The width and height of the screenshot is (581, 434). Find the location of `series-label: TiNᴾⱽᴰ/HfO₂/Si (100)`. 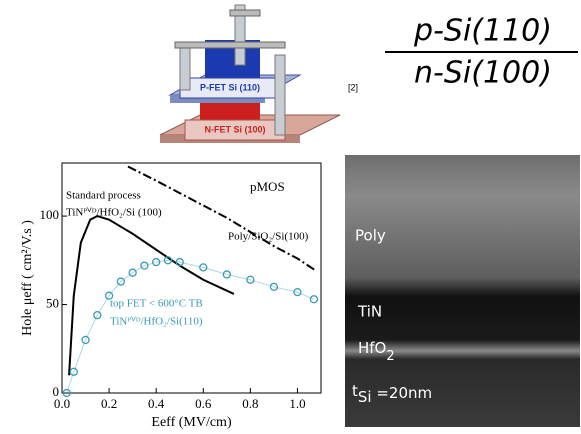

series-label: TiNᴾⱽᴰ/HfO₂/Si (100) is located at coordinates (114, 213).